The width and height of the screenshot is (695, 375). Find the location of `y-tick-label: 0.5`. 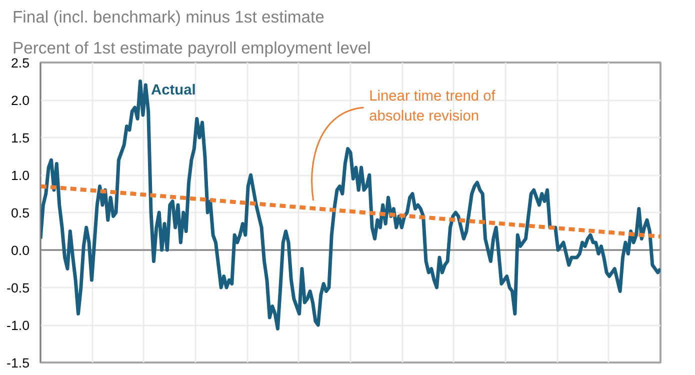

y-tick-label: 0.5 is located at coordinates (20, 213).